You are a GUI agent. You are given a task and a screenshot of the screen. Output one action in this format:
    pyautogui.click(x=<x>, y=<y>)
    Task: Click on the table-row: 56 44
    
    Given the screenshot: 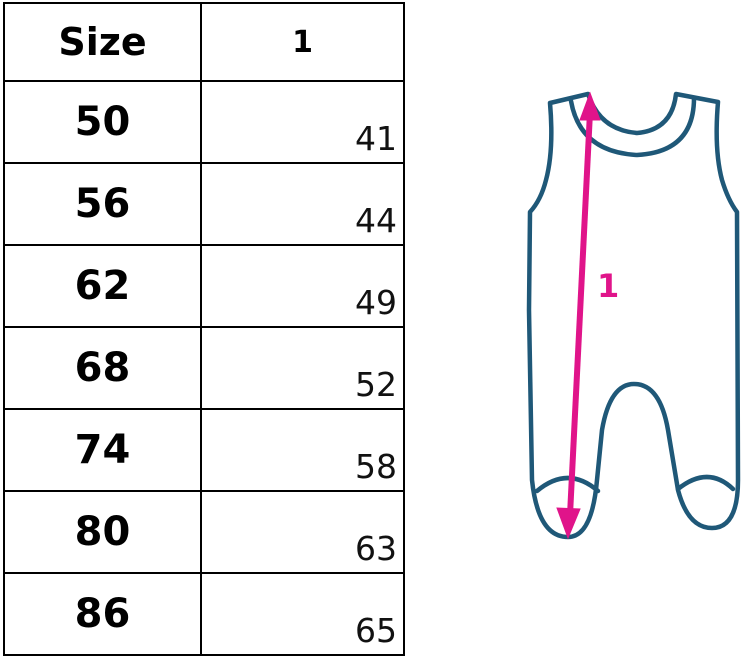 What is the action you would take?
    pyautogui.click(x=204, y=204)
    